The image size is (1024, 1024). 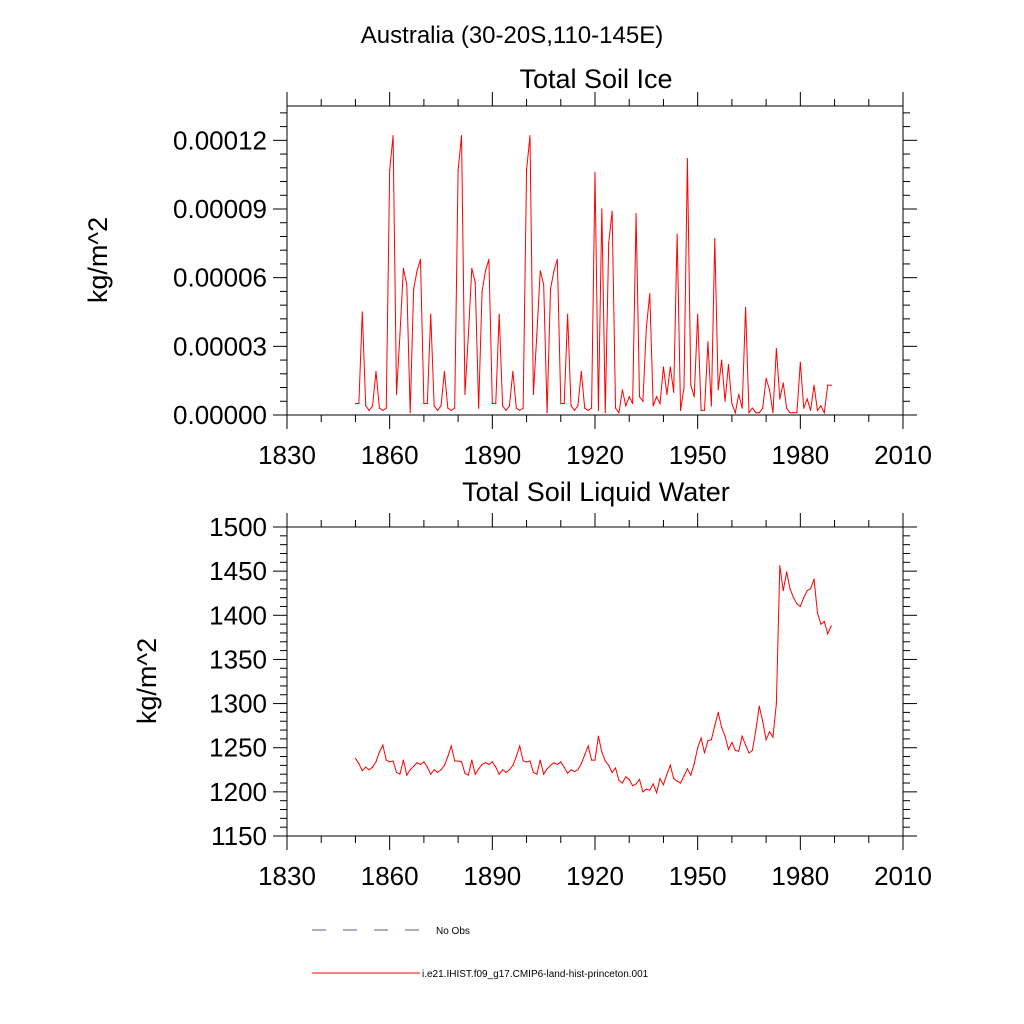 What do you see at coordinates (492, 876) in the screenshot?
I see `chart-2-x-tick-label: 1890` at bounding box center [492, 876].